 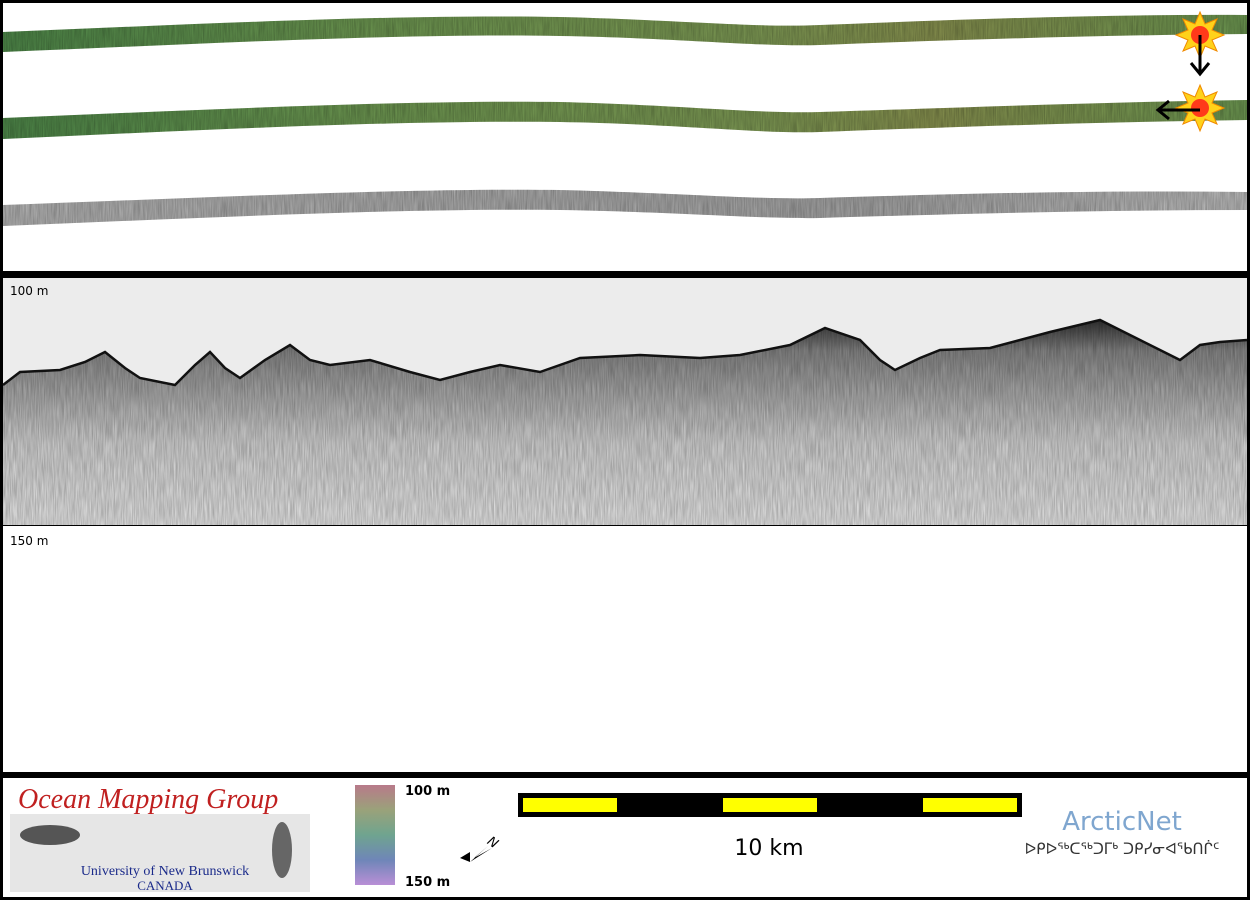 What do you see at coordinates (165, 871) in the screenshot?
I see `logo-university: University of New Brunswick` at bounding box center [165, 871].